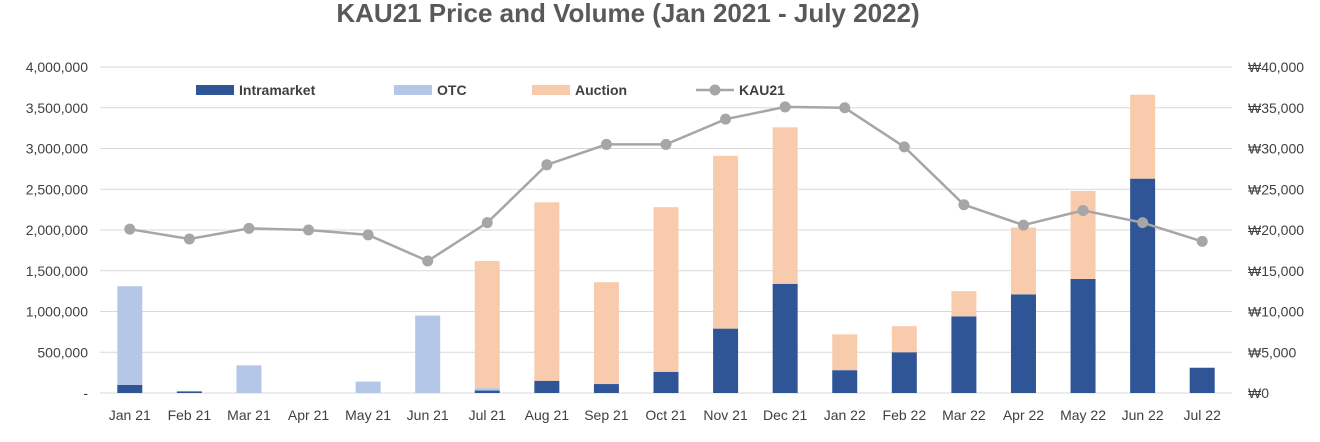 This screenshot has height=442, width=1320. I want to click on y-right-tick-label: ₩20,000, so click(1276, 230).